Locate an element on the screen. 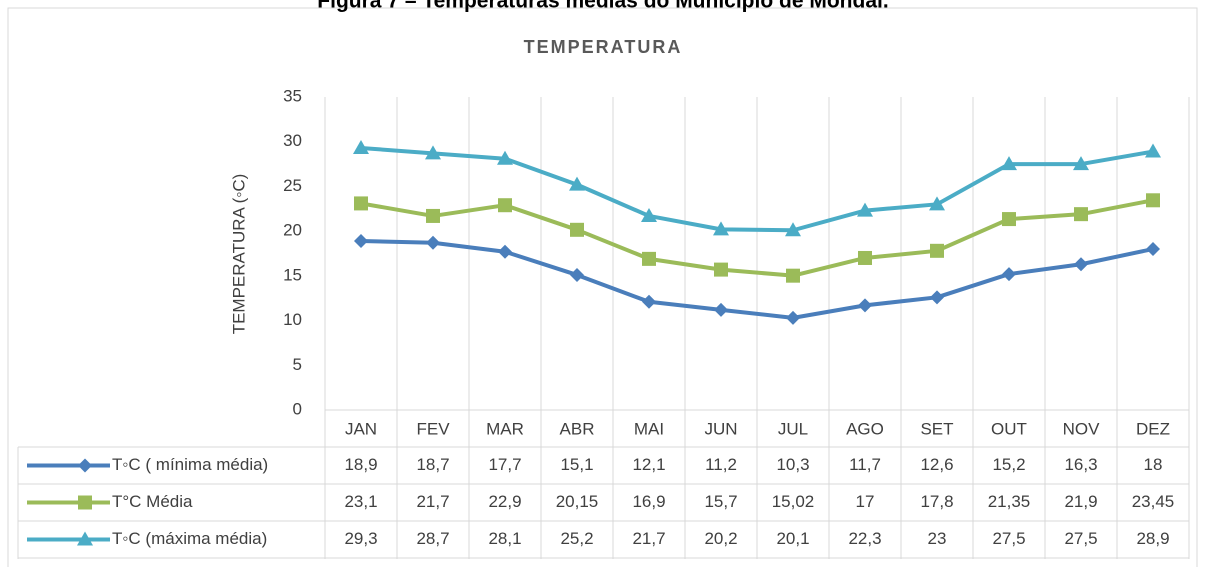 The image size is (1205, 572). table-value: 10,3 is located at coordinates (792, 464).